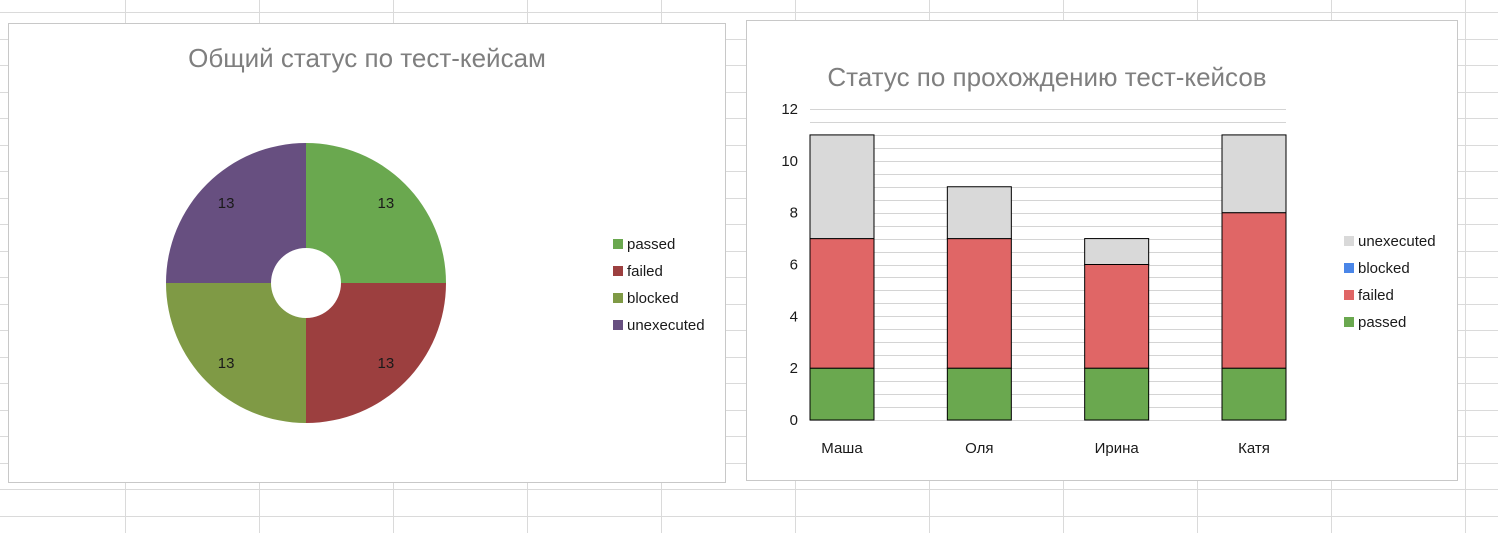 The height and width of the screenshot is (533, 1498). I want to click on donut-slices, so click(306, 283).